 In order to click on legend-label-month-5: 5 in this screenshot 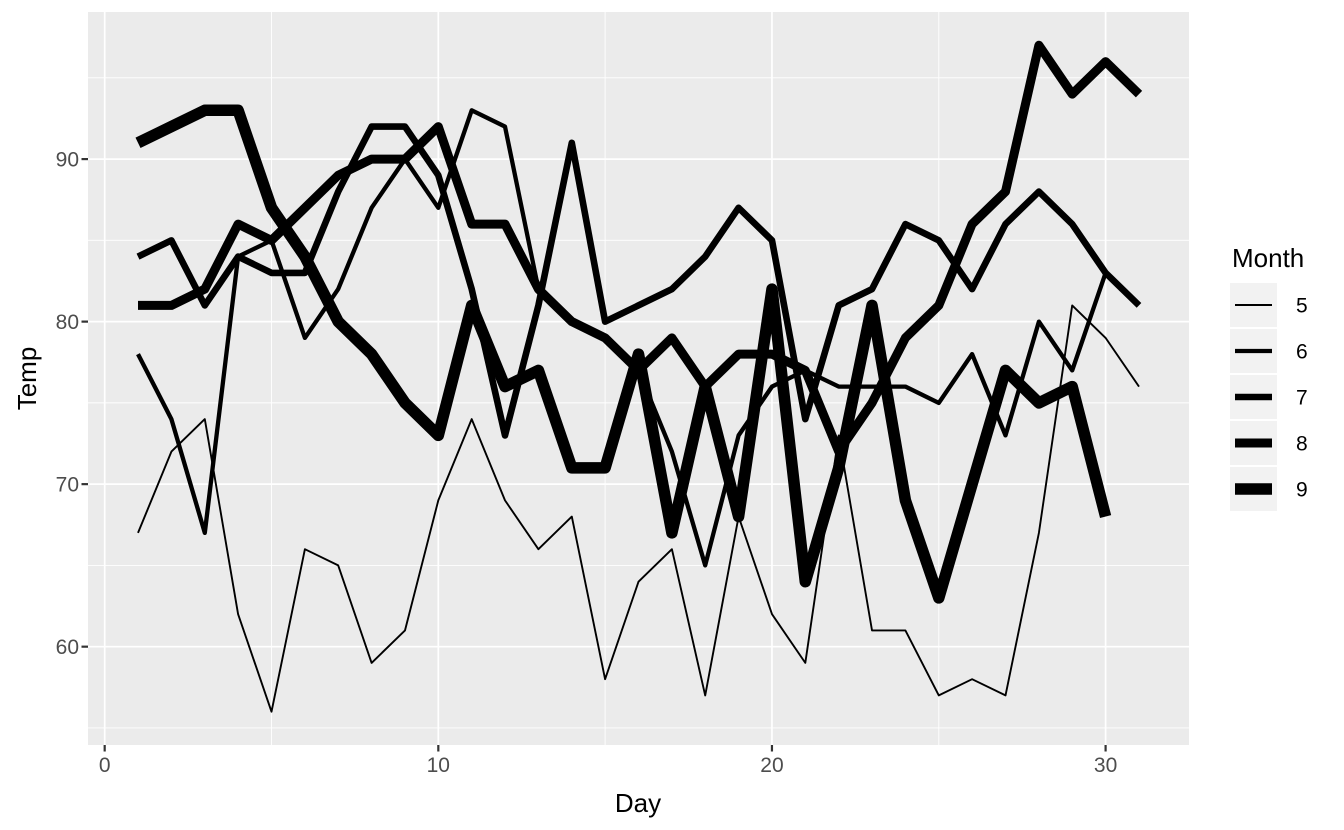, I will do `click(1302, 306)`.